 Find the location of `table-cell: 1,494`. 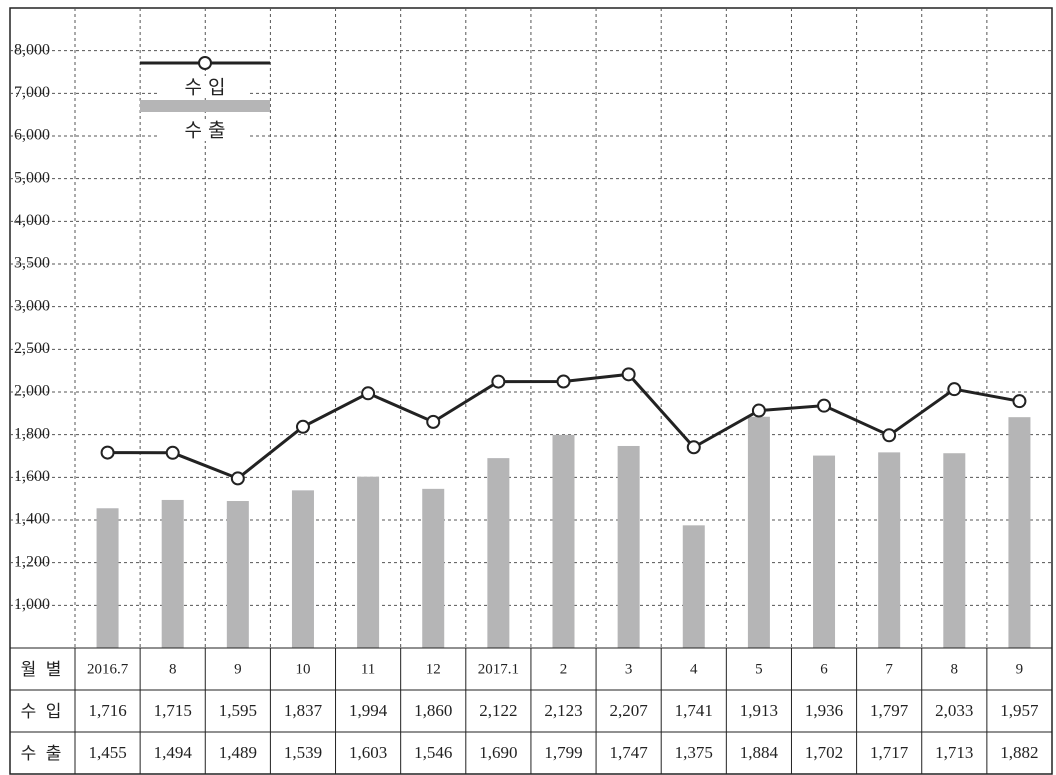

table-cell: 1,494 is located at coordinates (173, 752).